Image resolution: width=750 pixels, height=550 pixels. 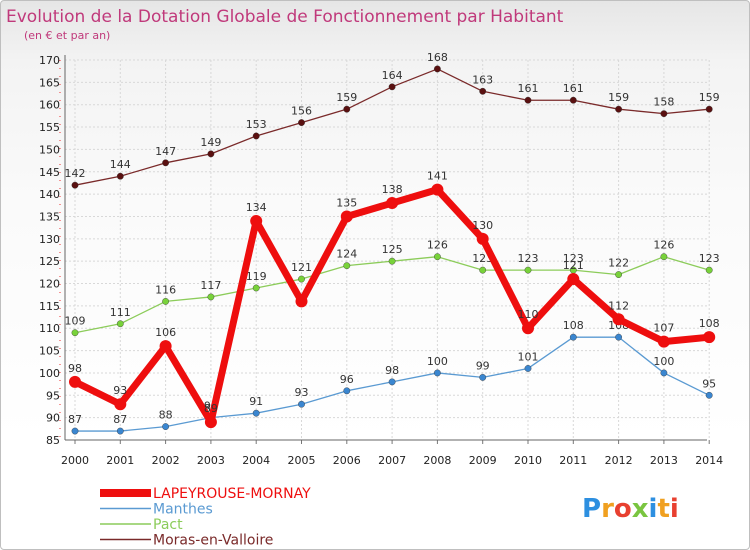 What do you see at coordinates (347, 379) in the screenshot?
I see `data-label: 96` at bounding box center [347, 379].